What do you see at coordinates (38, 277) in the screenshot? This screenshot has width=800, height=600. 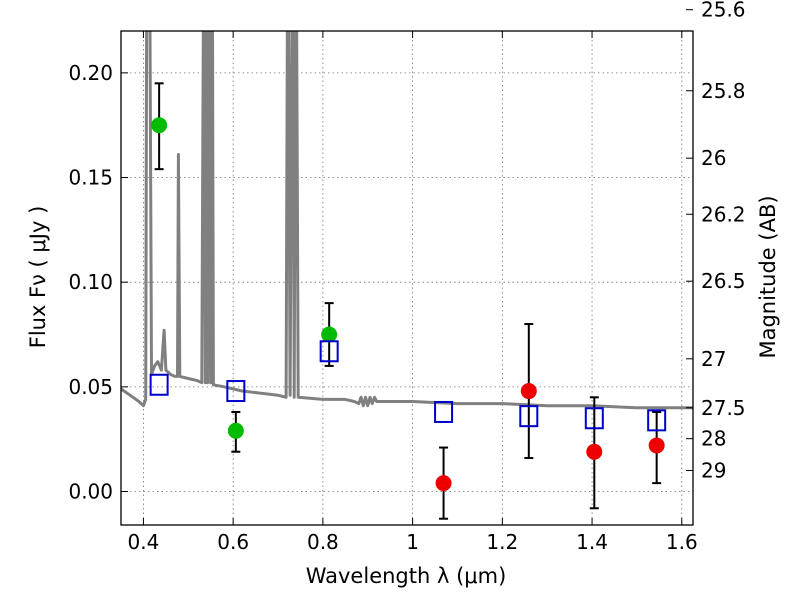 I see `y-axis-label: Flux Fν ( μJy )` at bounding box center [38, 277].